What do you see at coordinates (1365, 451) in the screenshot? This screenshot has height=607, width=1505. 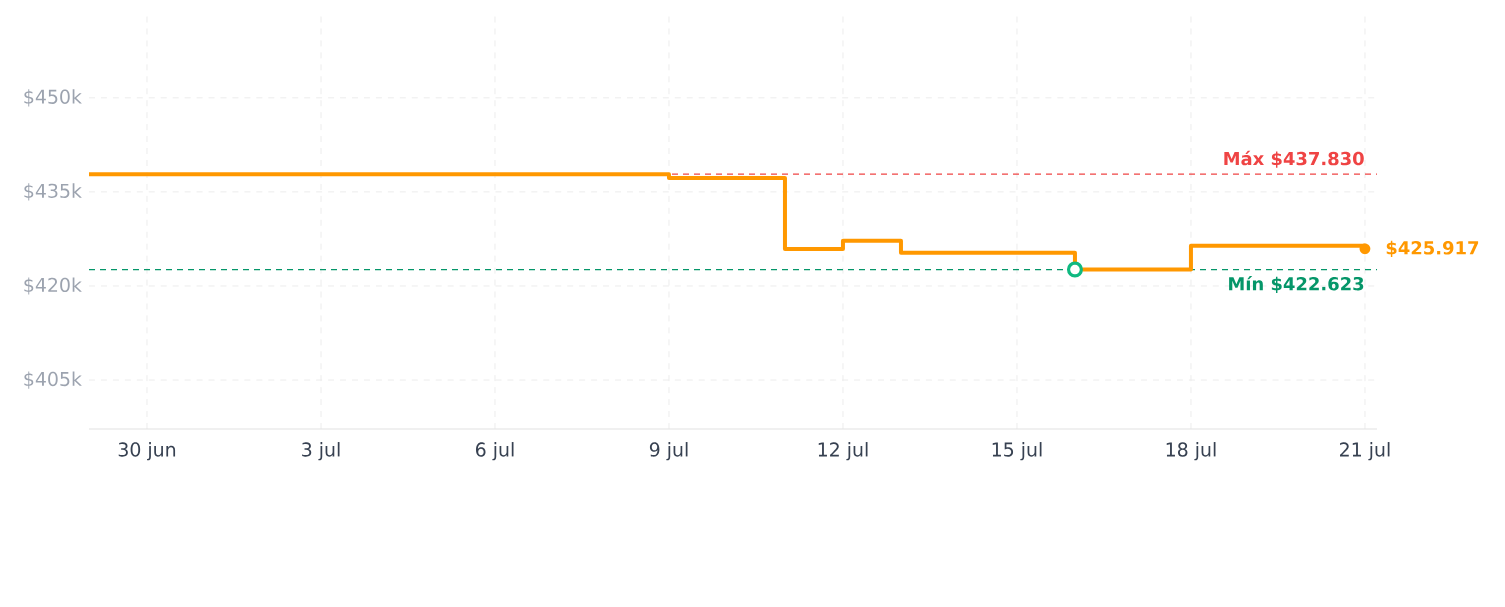 I see `x-tick-label: 21 jul` at bounding box center [1365, 451].